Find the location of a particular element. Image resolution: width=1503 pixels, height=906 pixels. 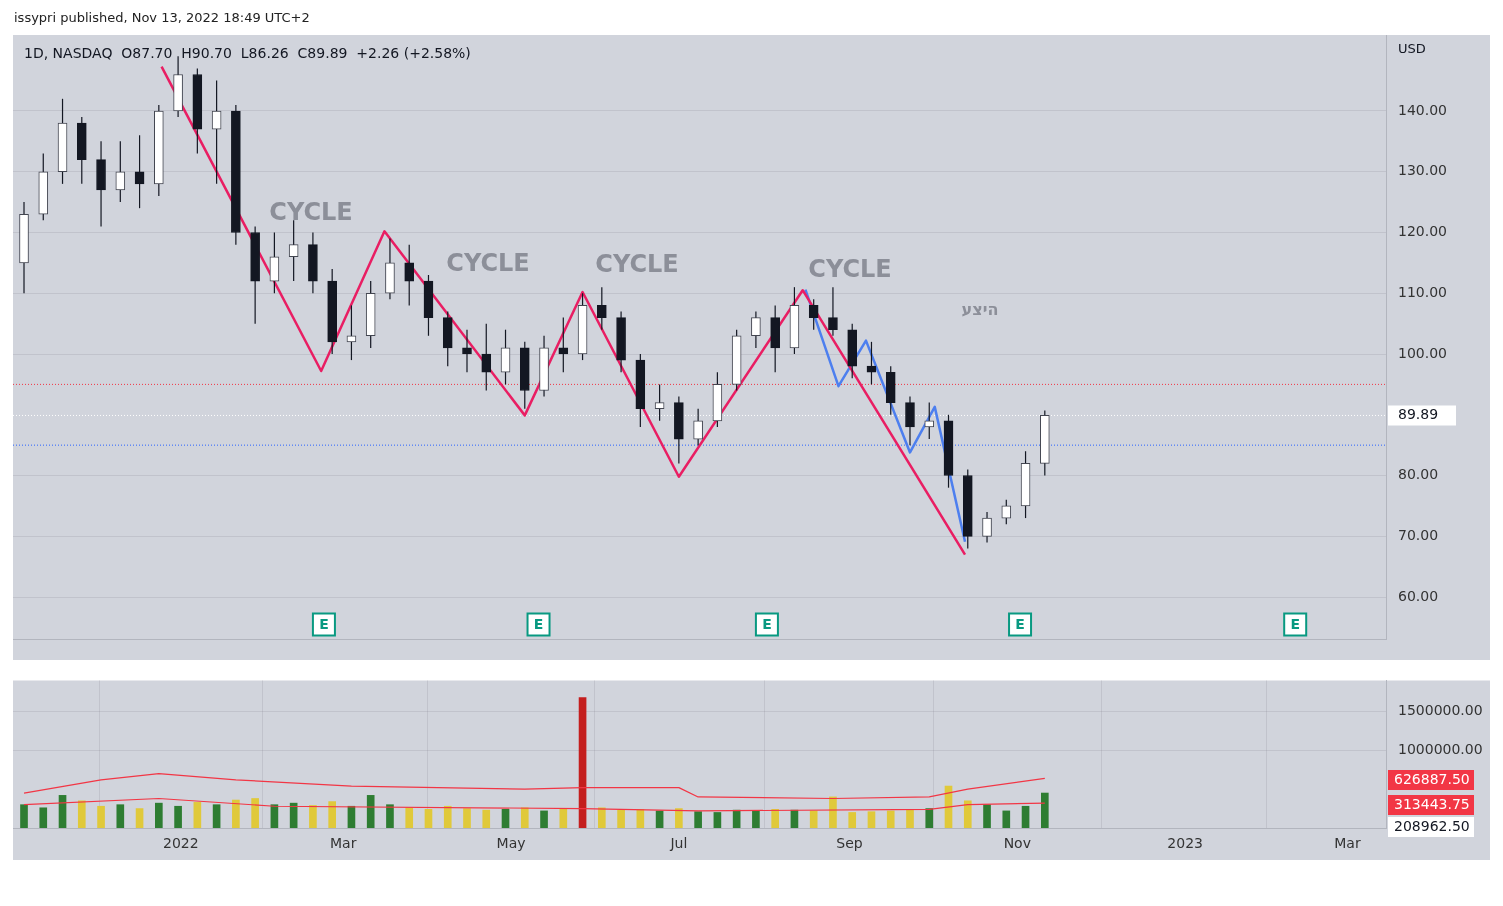

x-tick-label: Jul is located at coordinates (678, 843).